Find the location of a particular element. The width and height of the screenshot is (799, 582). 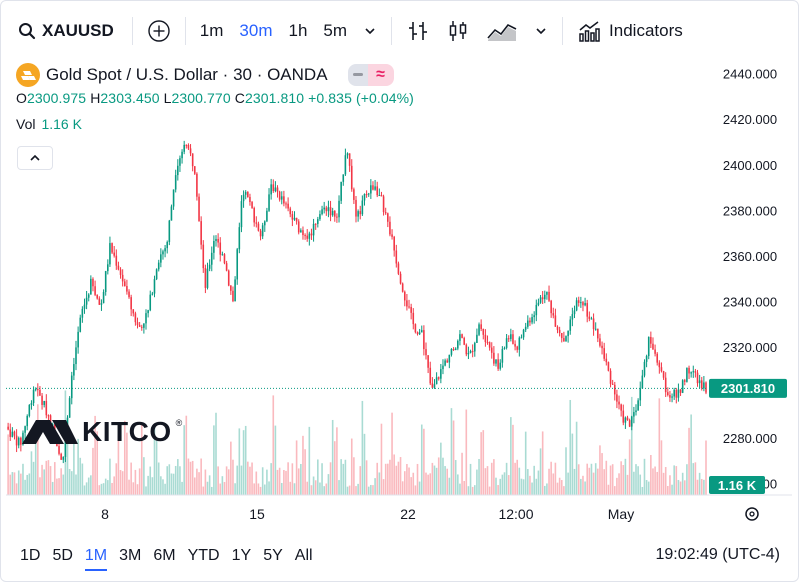

candles-icon is located at coordinates (458, 31).